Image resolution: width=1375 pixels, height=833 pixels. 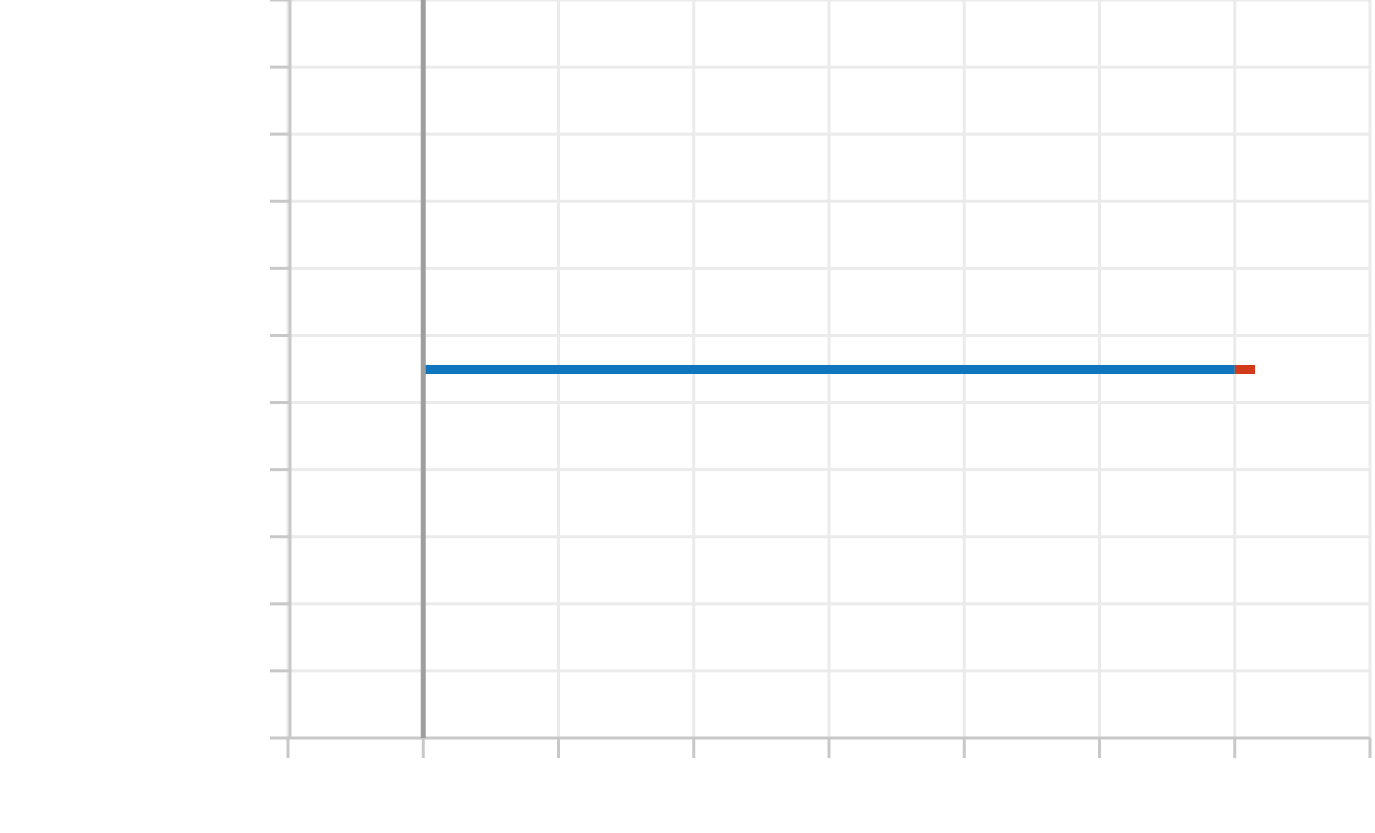 I want to click on bars, so click(x=839, y=369).